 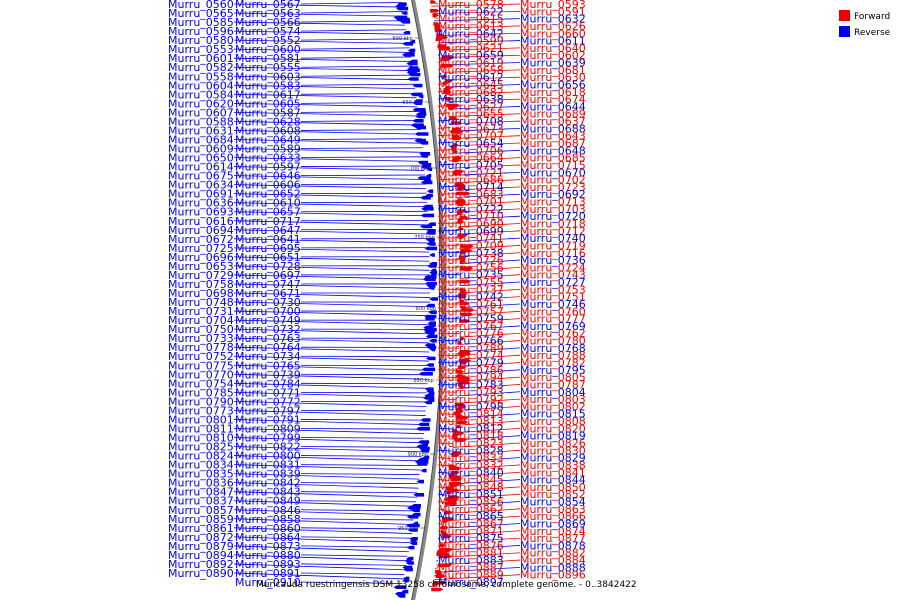 I want to click on gene-features, so click(x=434, y=299).